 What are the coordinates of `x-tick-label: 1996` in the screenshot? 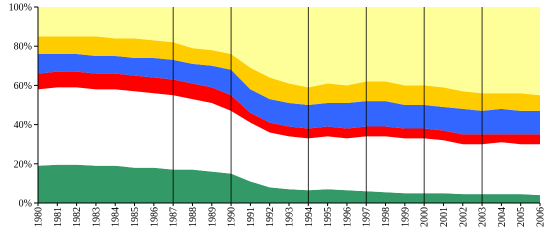 It's located at (347, 217).